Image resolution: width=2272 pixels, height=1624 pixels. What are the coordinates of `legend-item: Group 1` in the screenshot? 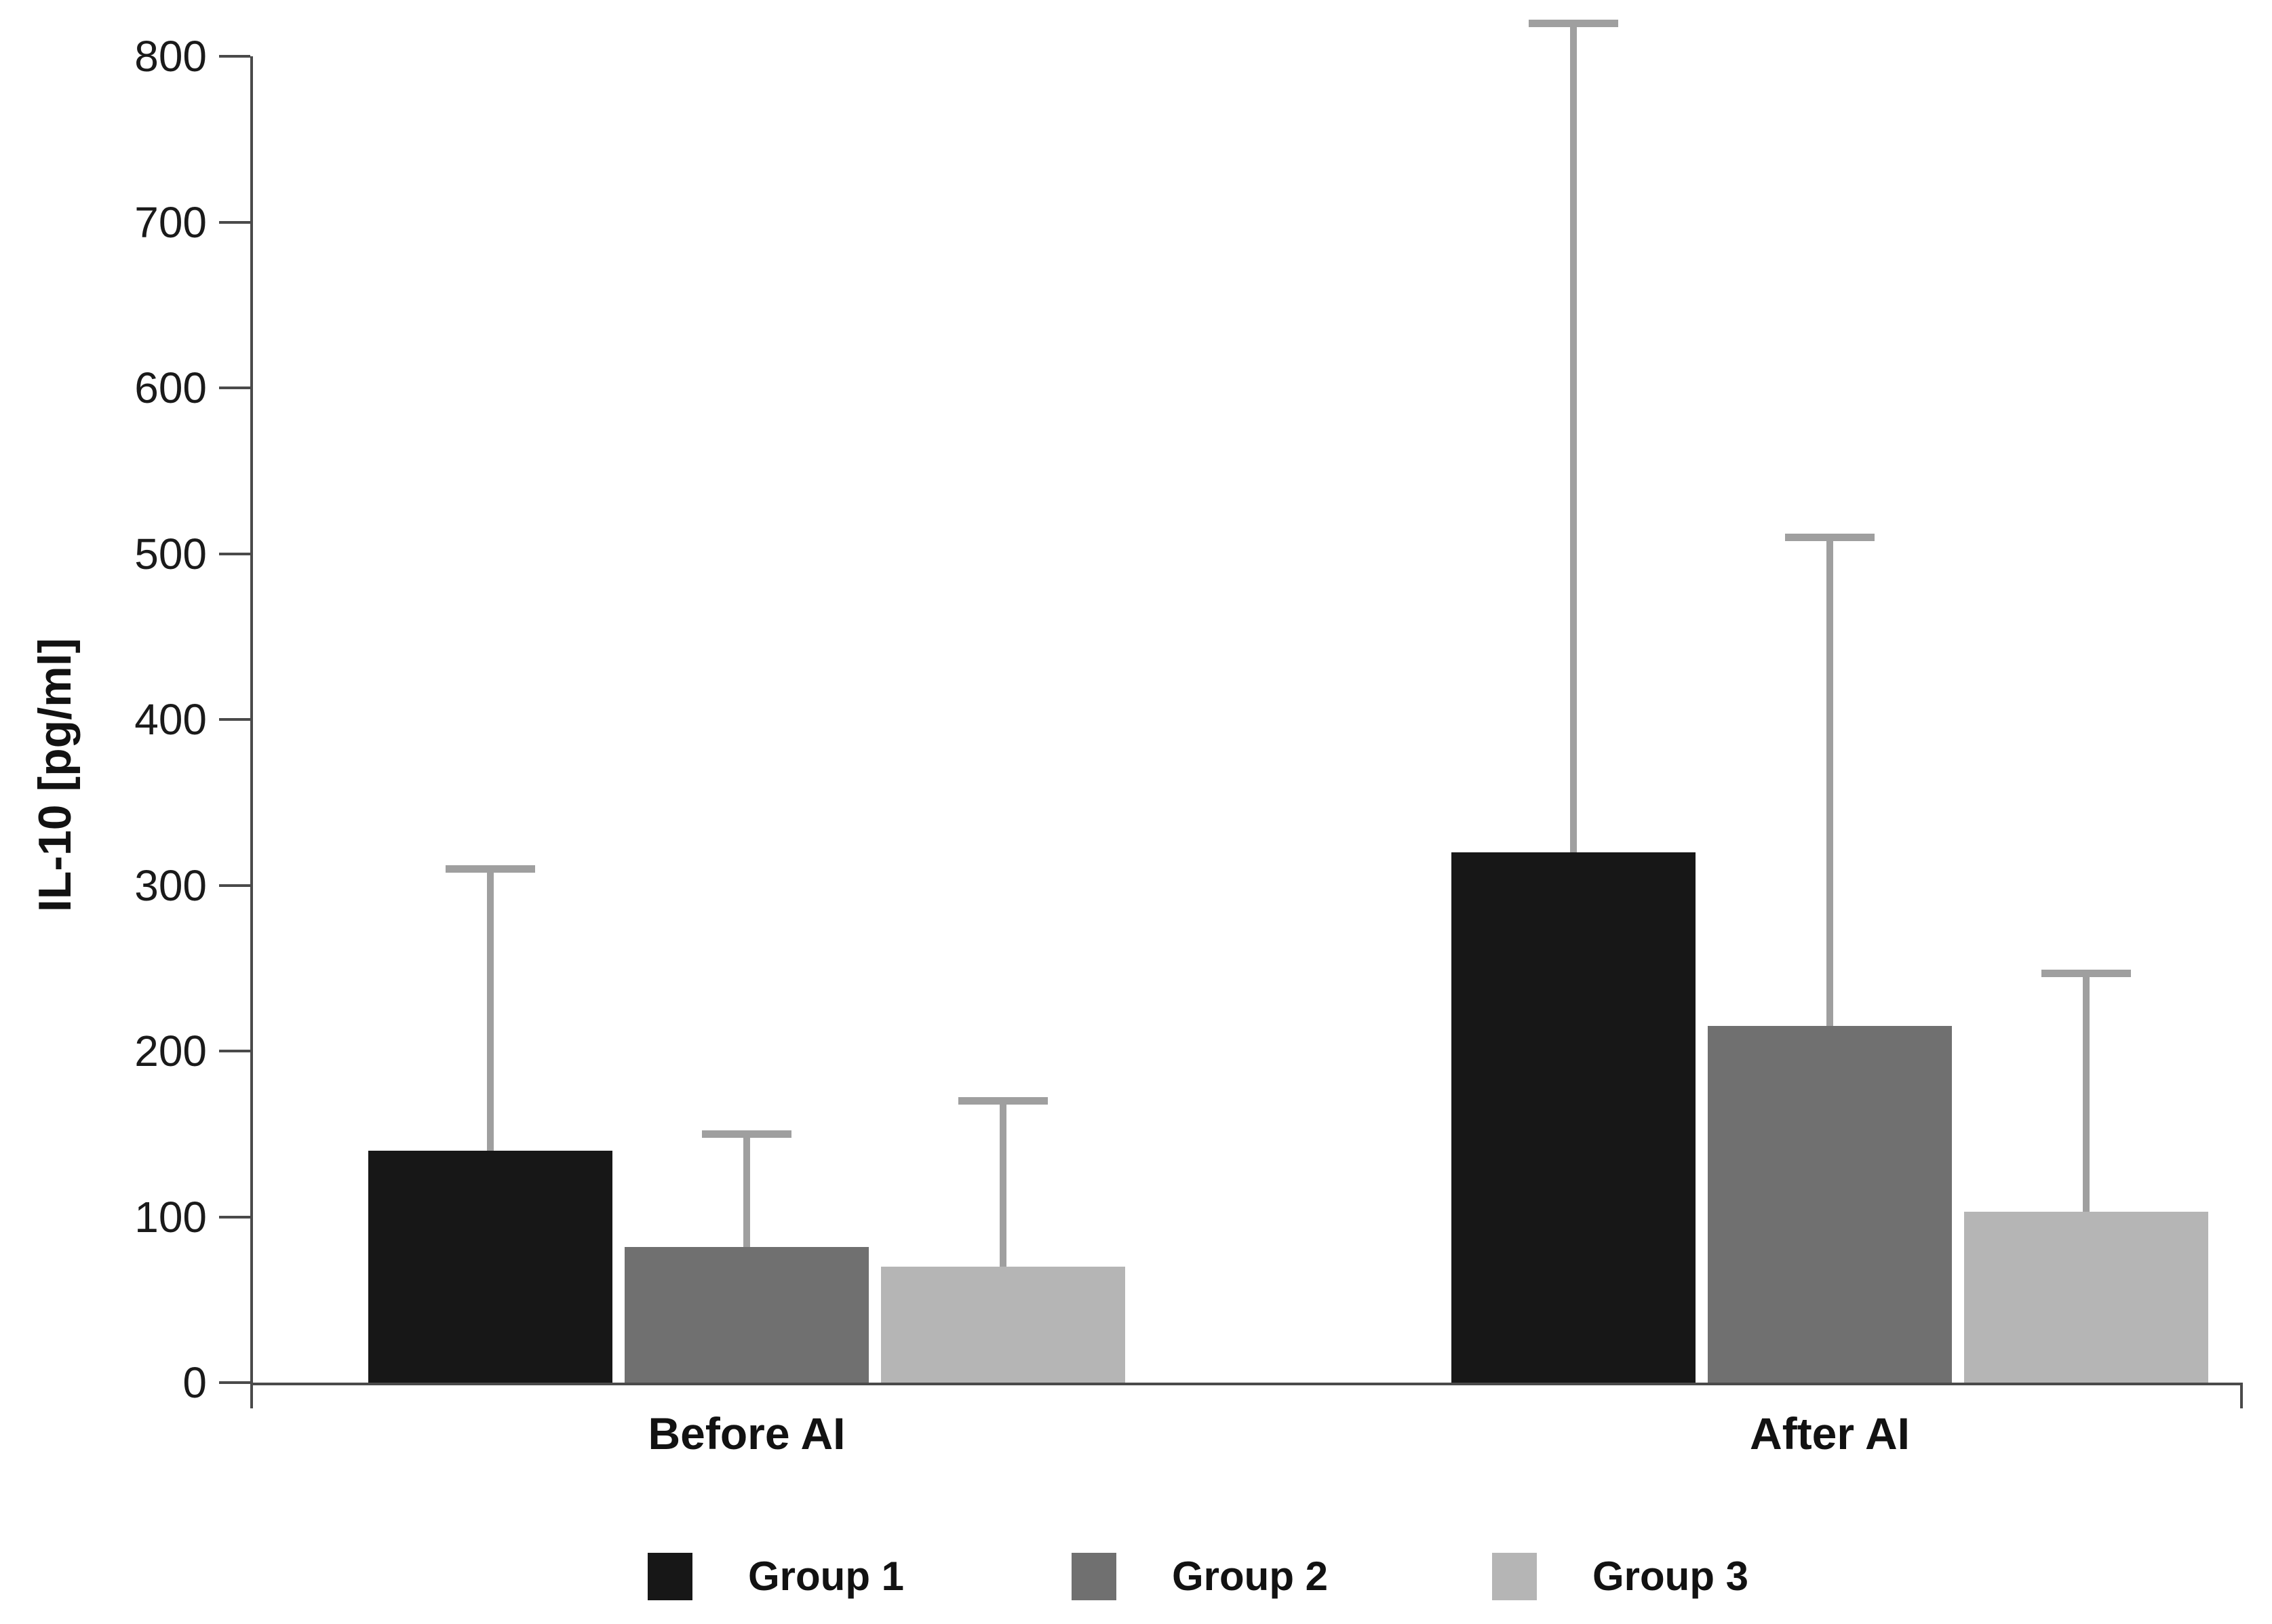 It's located at (776, 1576).